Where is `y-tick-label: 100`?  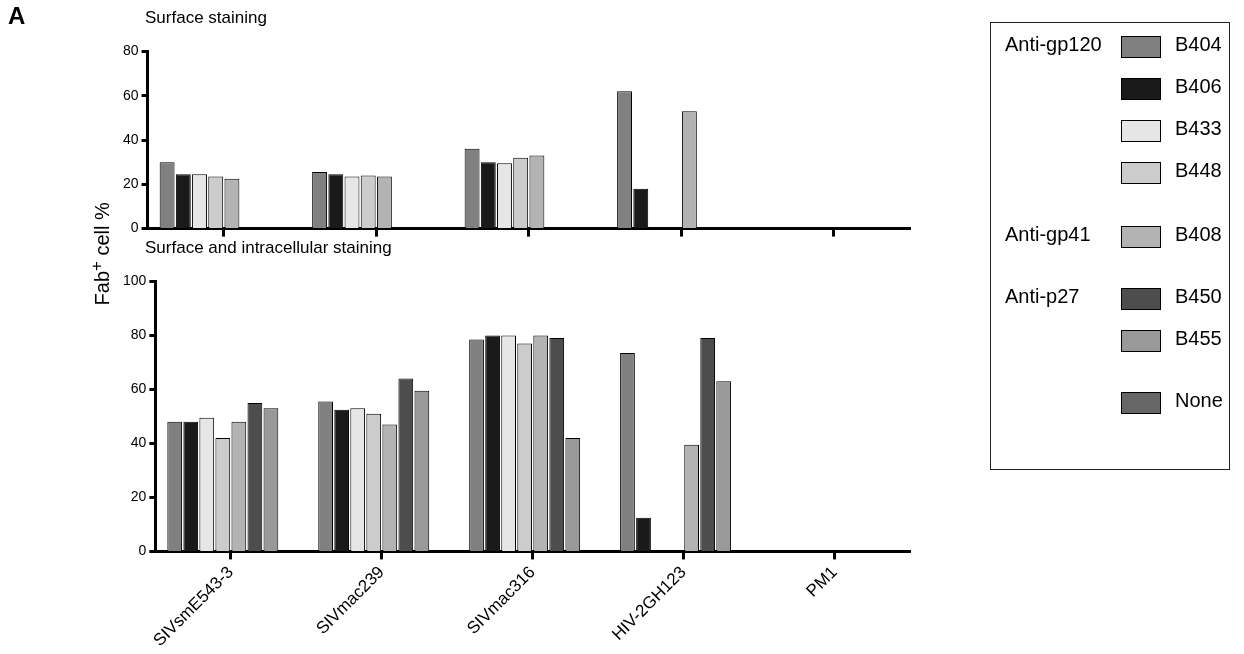 y-tick-label: 100 is located at coordinates (135, 280).